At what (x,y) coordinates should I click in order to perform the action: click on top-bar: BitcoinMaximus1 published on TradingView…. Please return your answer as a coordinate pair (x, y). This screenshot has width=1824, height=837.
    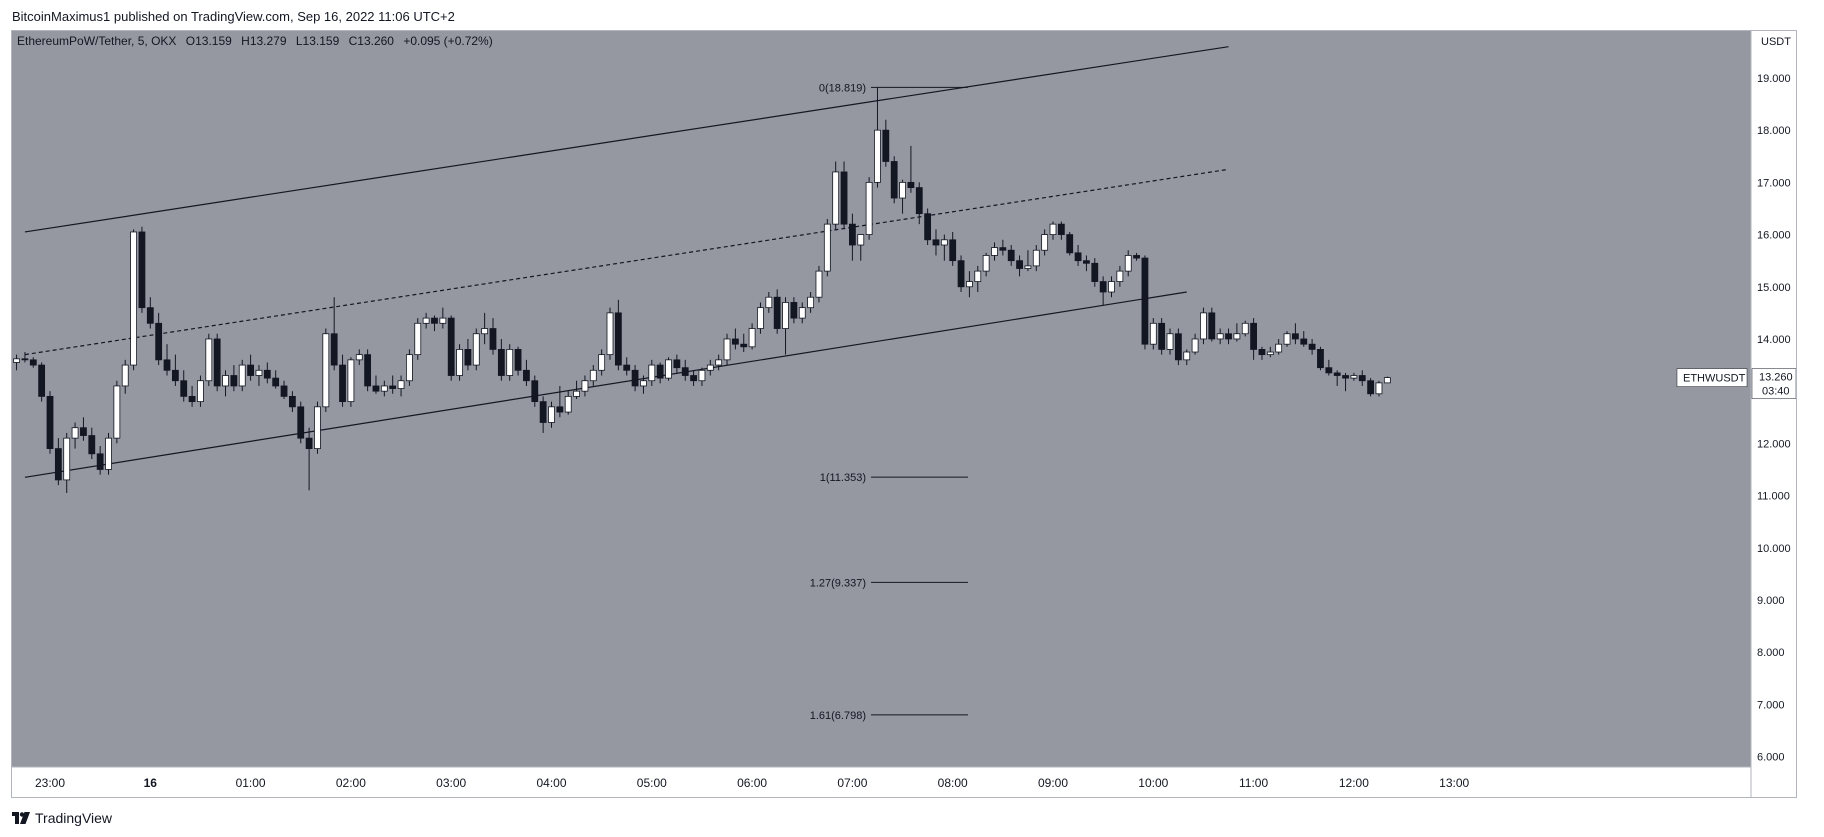
    Looking at the image, I should click on (912, 15).